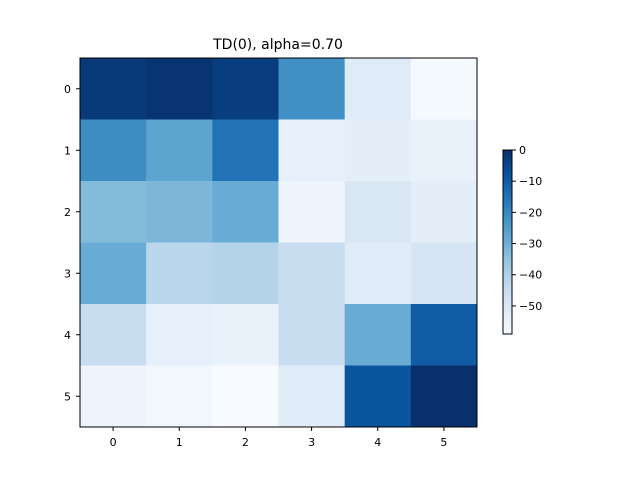 This screenshot has height=480, width=640. I want to click on heatmap-cell-r1-c4, so click(378, 150).